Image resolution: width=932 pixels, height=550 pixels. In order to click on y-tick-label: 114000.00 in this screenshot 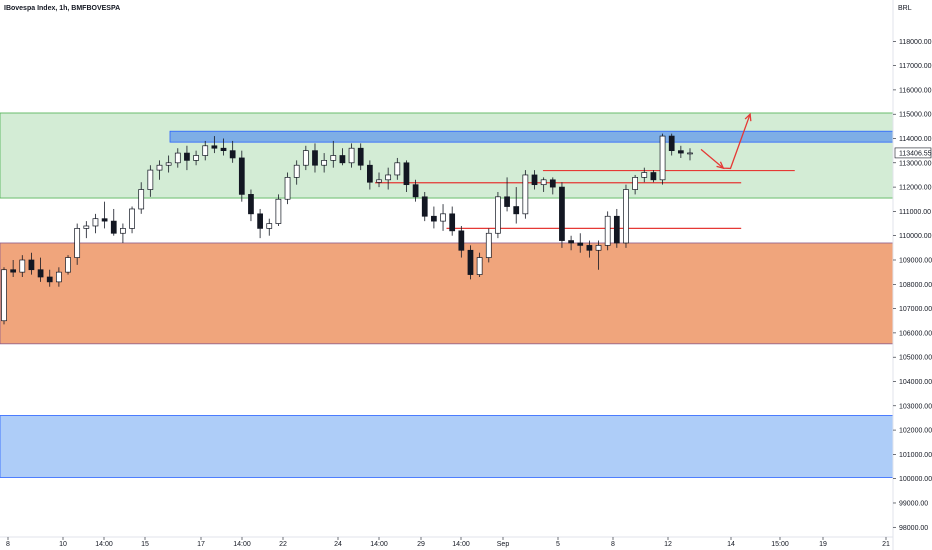, I will do `click(915, 139)`.